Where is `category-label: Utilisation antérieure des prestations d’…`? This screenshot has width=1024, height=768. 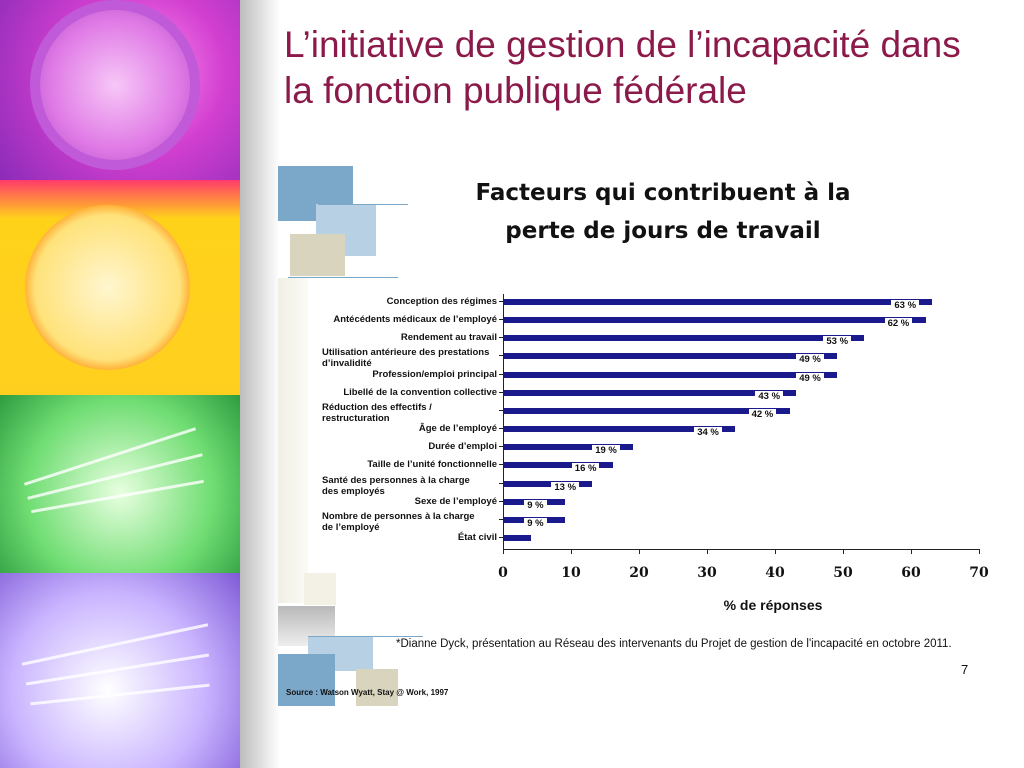
category-label: Utilisation antérieure des prestations d’… is located at coordinates (406, 358).